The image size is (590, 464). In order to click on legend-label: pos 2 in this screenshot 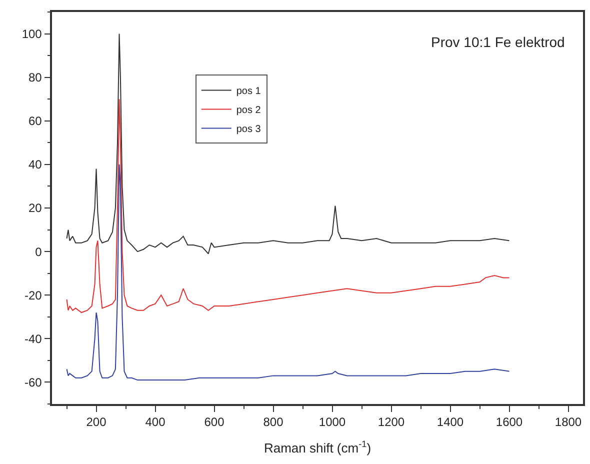, I will do `click(249, 110)`.